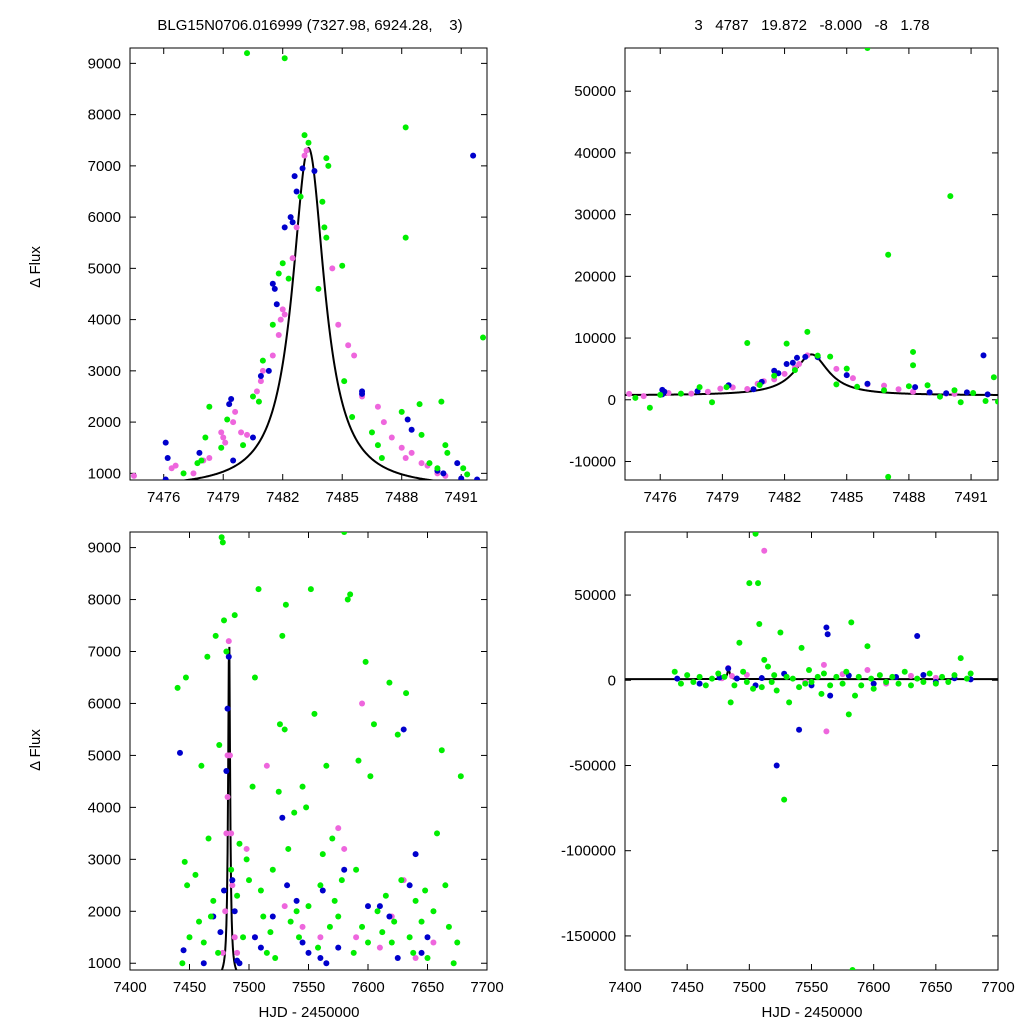 This screenshot has width=1024, height=1029. I want to click on xlabel-bottom-left: HJD - 2450000, so click(309, 1012).